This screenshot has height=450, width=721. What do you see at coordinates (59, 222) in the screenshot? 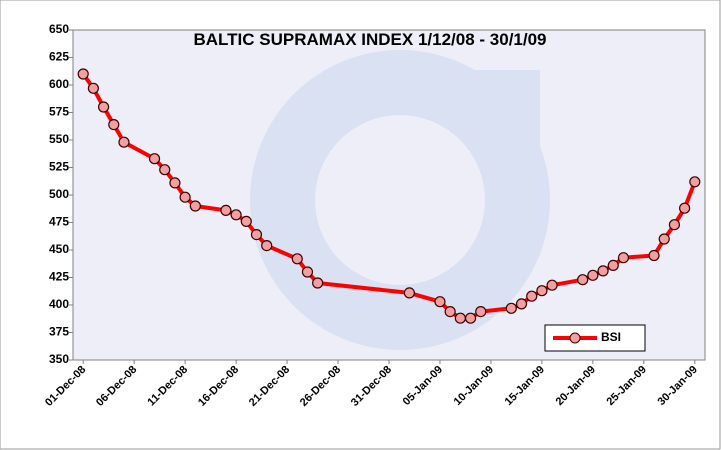
I see `y-tick-label: 475` at bounding box center [59, 222].